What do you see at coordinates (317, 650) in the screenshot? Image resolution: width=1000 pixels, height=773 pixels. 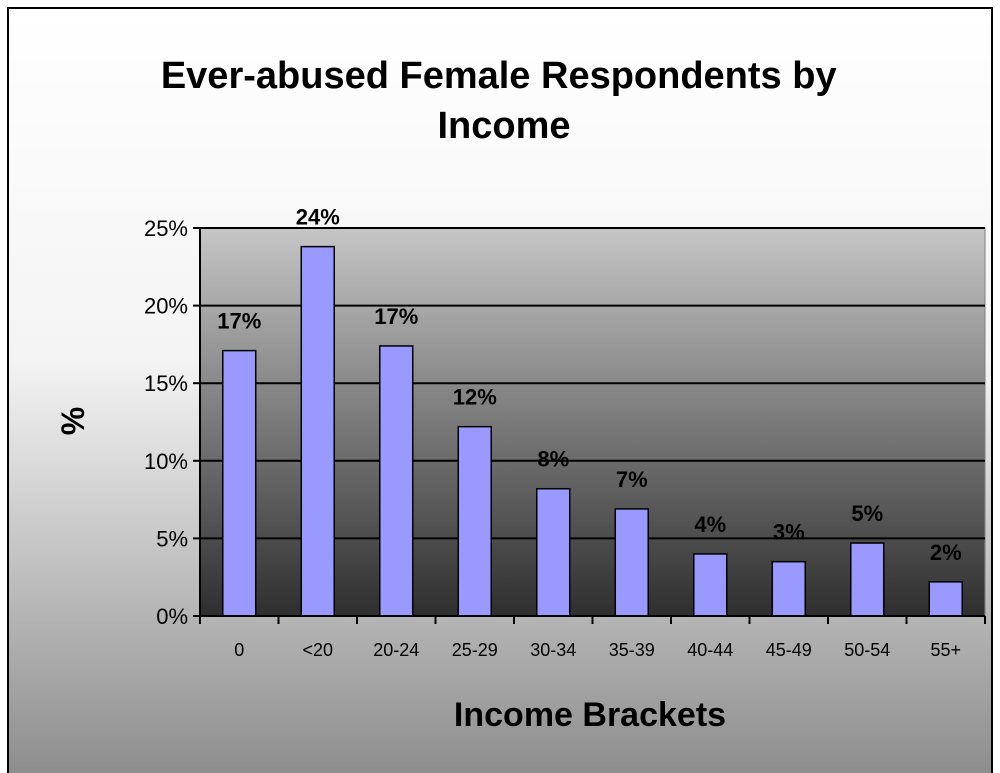 I see `x-tick-label: <20` at bounding box center [317, 650].